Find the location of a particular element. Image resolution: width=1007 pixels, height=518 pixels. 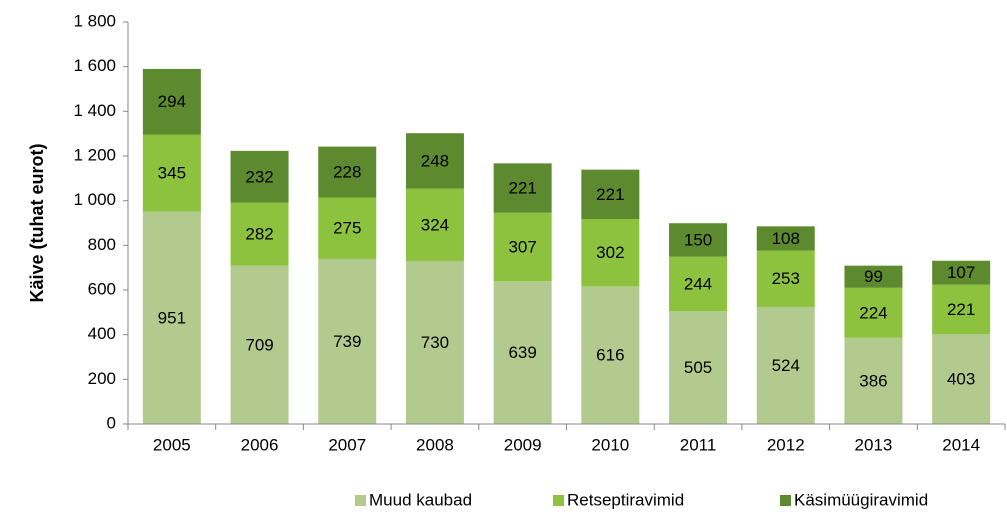

y-tick-label: 1 600 is located at coordinates (94, 65).